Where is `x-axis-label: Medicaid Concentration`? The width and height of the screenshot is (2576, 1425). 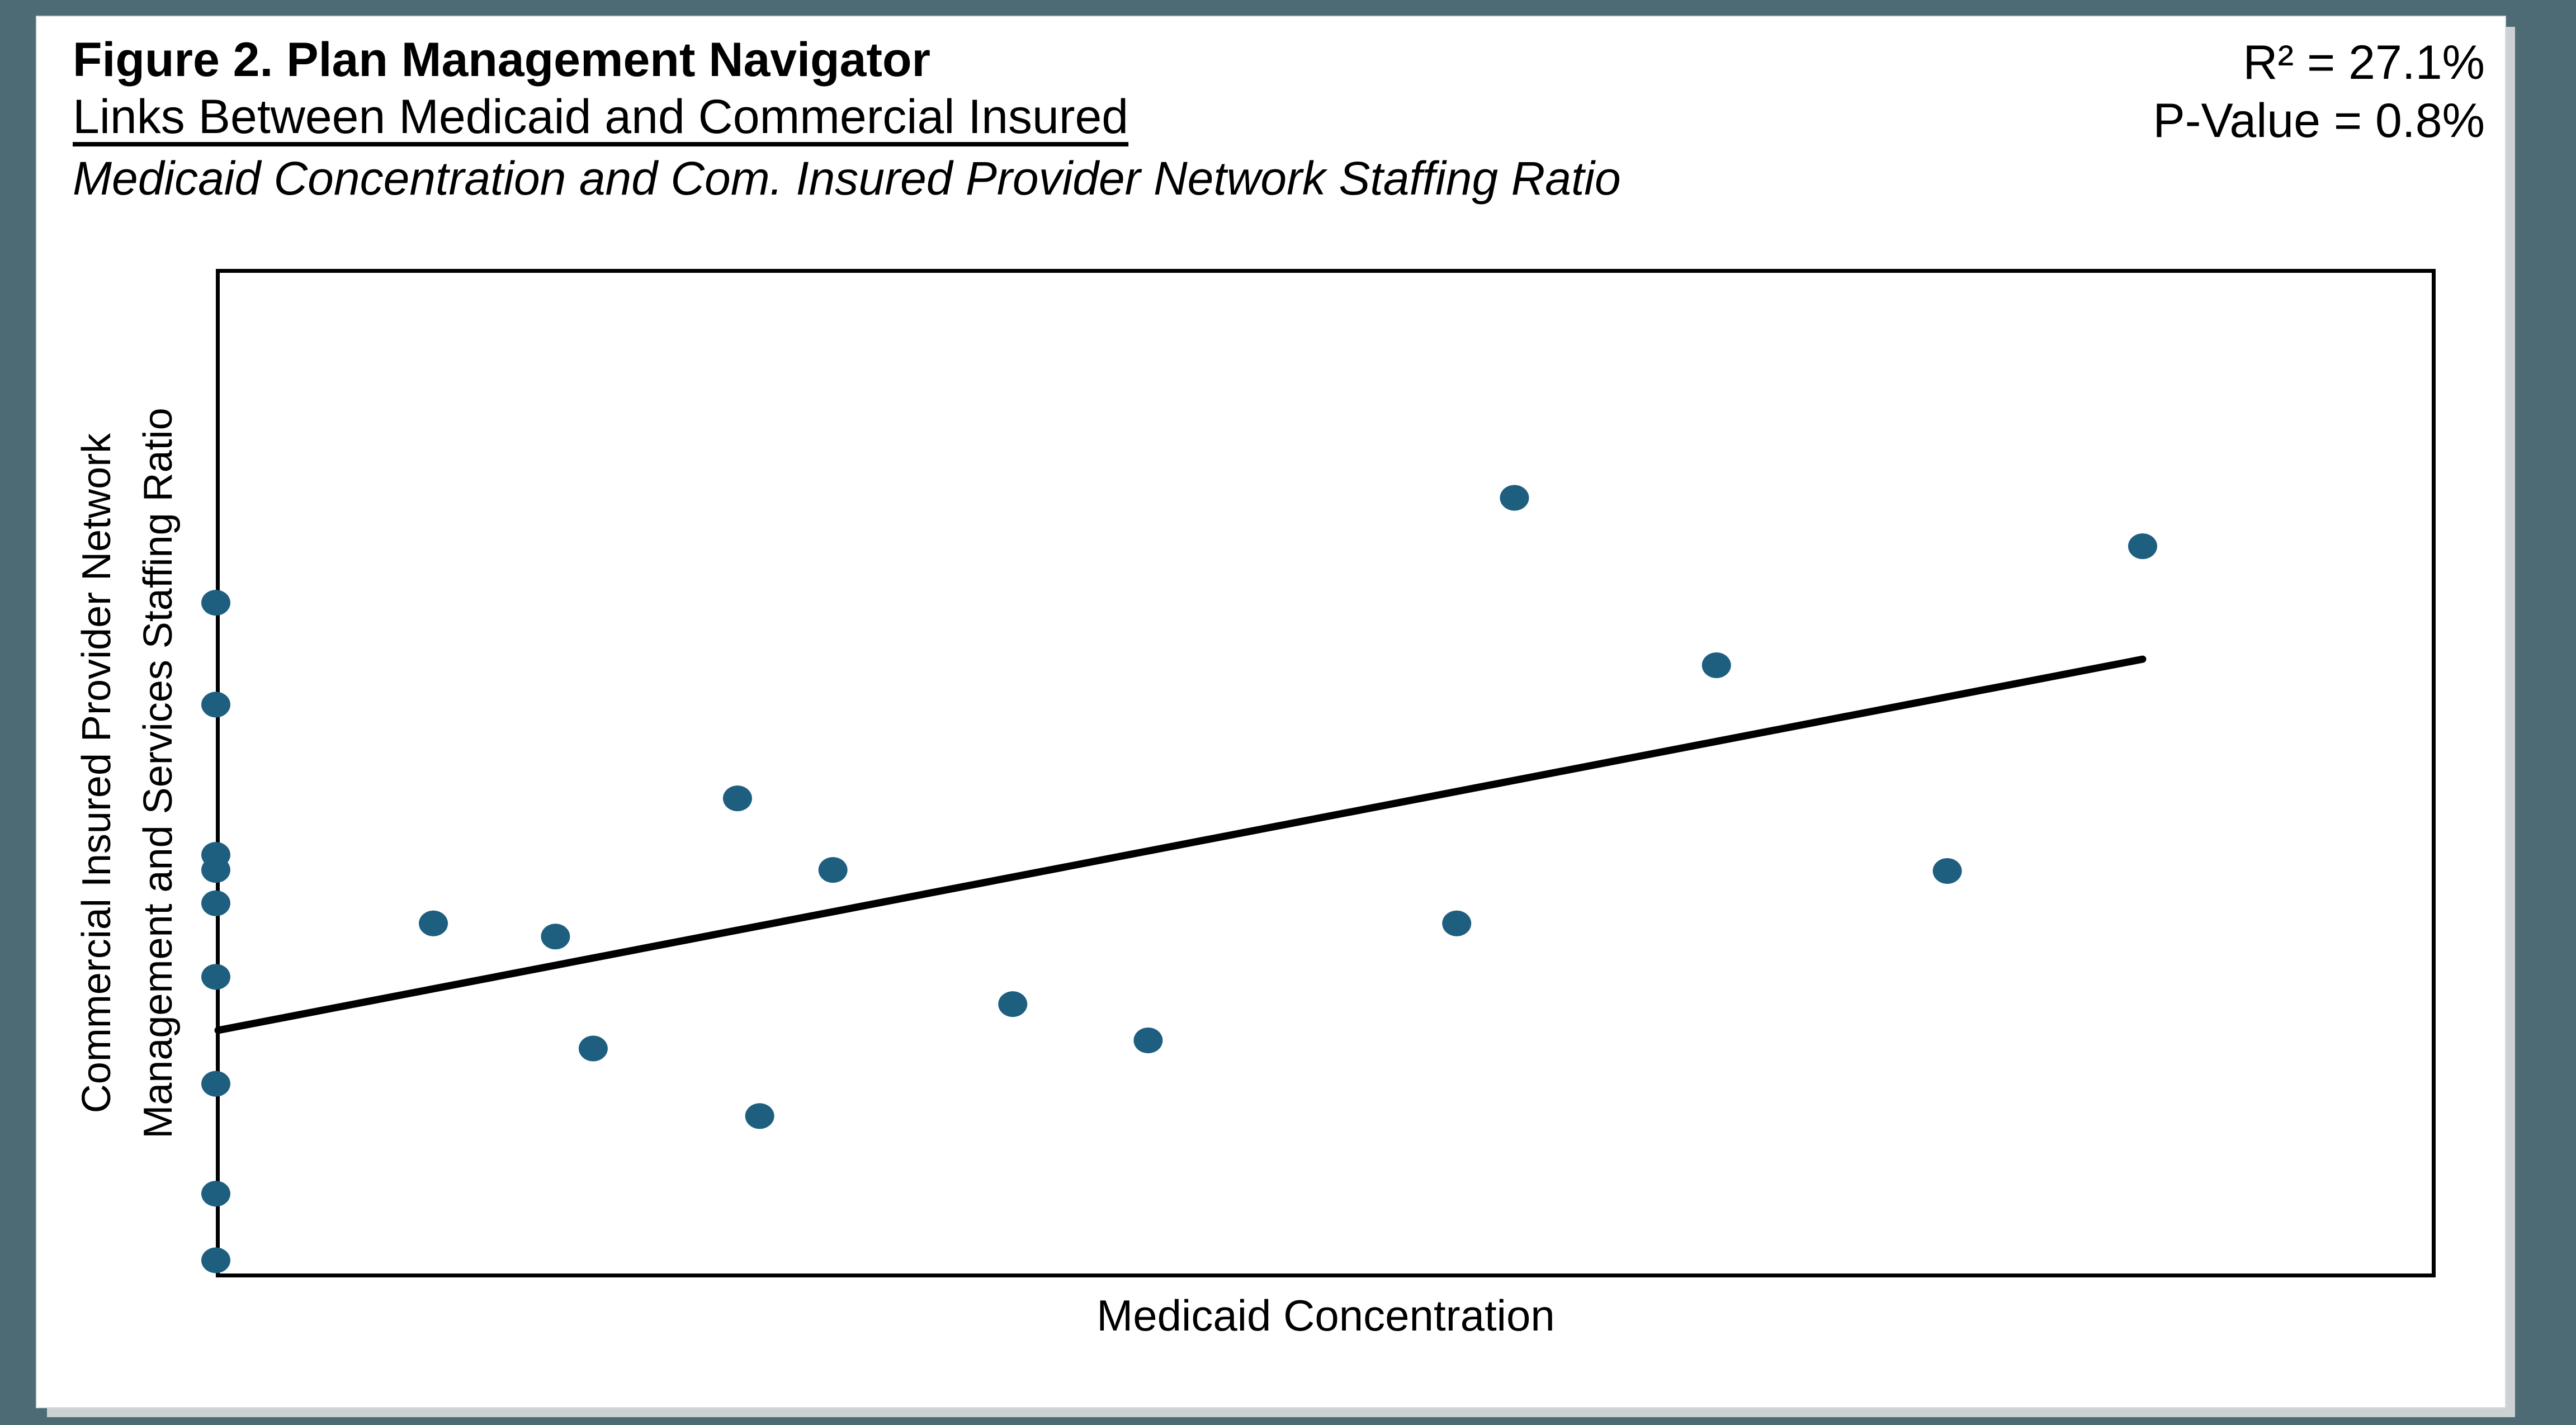
x-axis-label: Medicaid Concentration is located at coordinates (1325, 1315).